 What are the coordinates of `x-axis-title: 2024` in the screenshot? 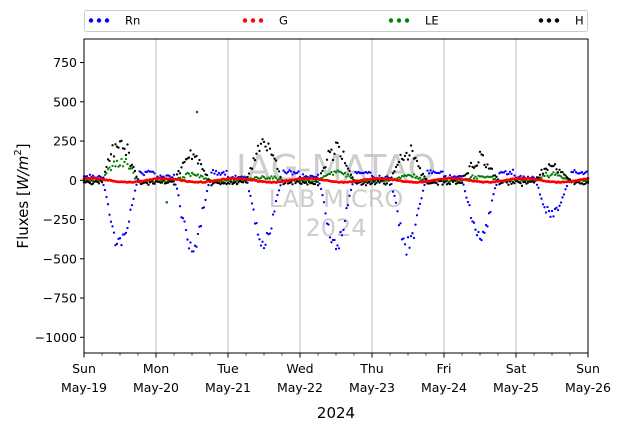 It's located at (336, 413).